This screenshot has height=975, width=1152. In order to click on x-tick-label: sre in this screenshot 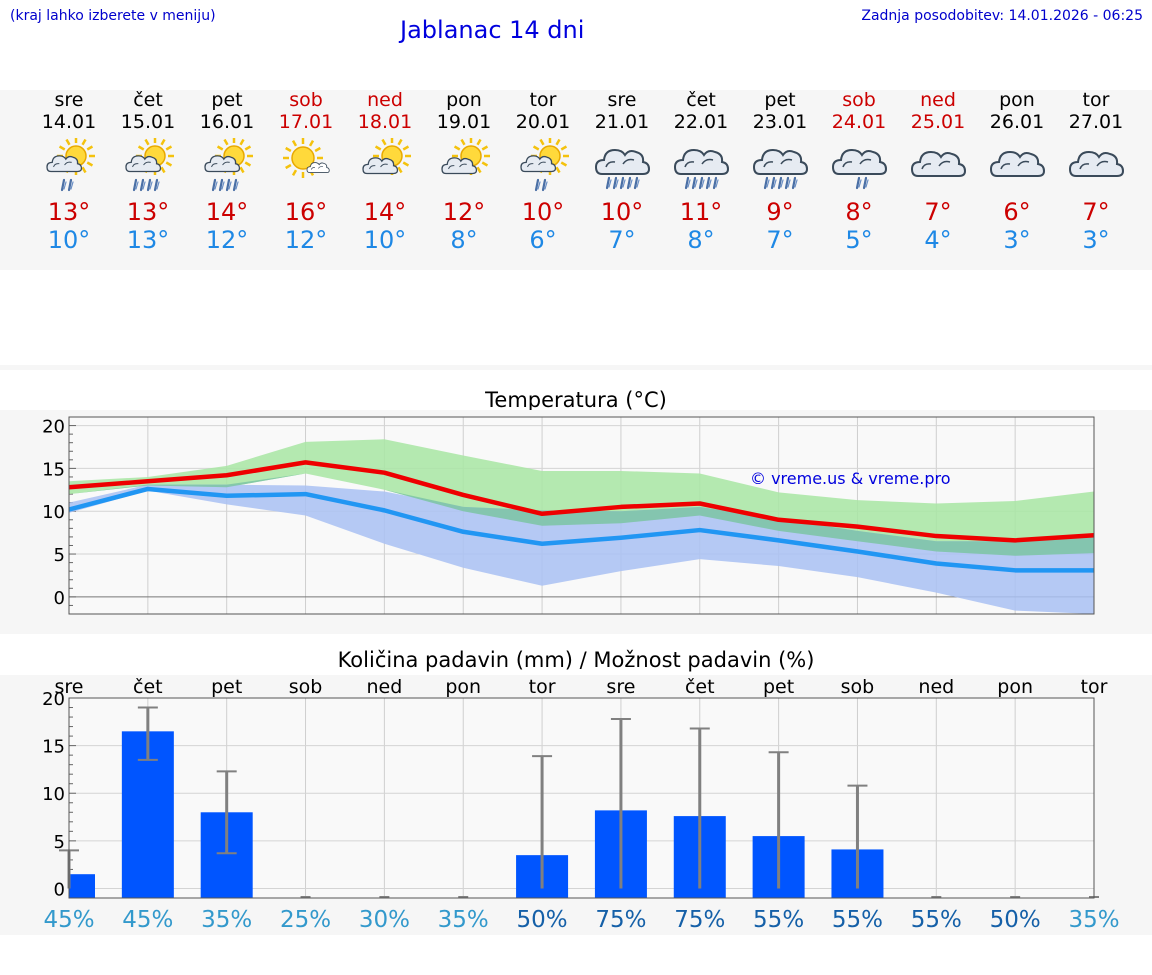, I will do `click(620, 687)`.